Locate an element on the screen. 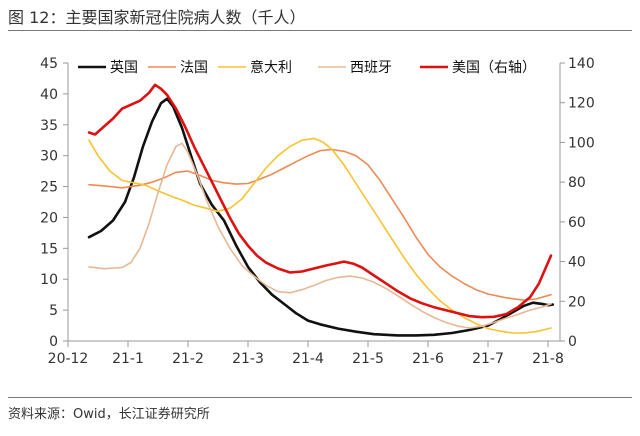  x-tick-label: 20-12 is located at coordinates (68, 359).